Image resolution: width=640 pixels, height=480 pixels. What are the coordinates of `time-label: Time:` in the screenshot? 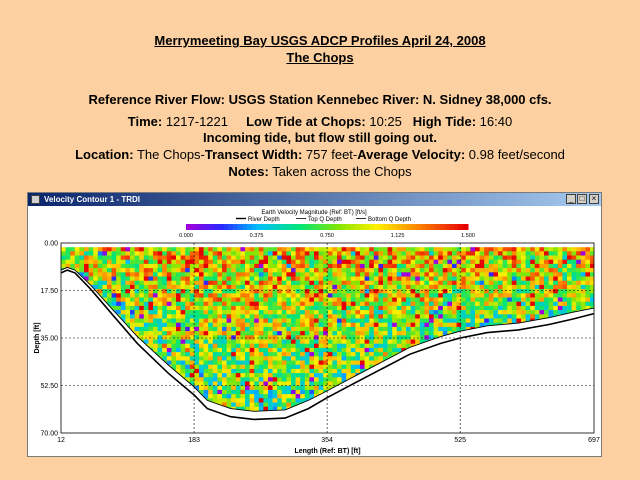 It's located at (145, 121).